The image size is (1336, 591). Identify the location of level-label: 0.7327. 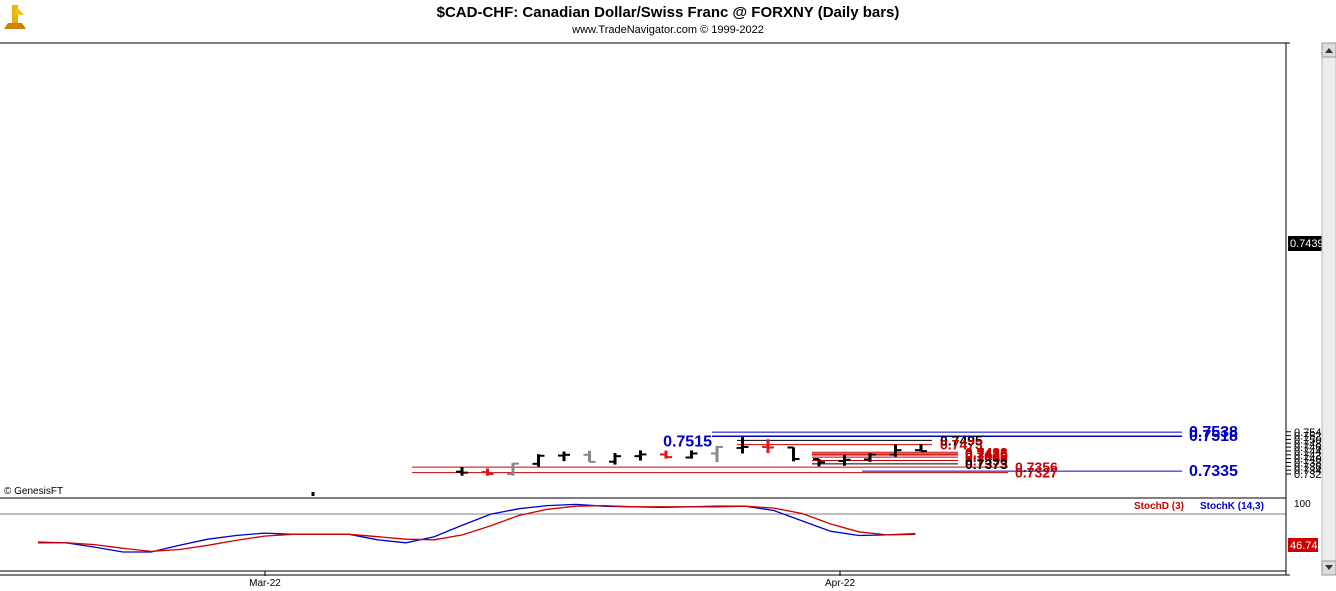
(1036, 473).